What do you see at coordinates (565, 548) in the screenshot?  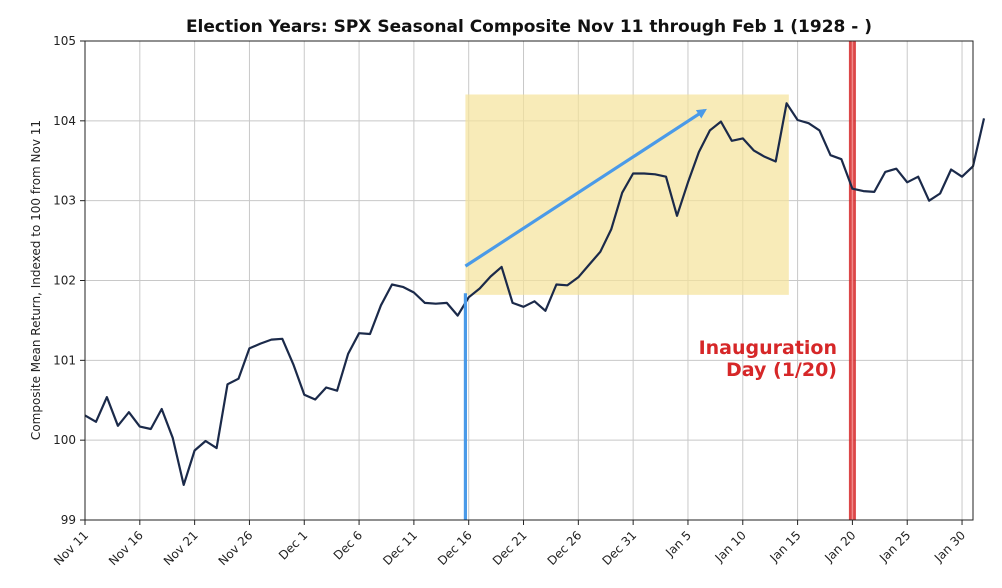 I see `x-tick-label: Dec 26` at bounding box center [565, 548].